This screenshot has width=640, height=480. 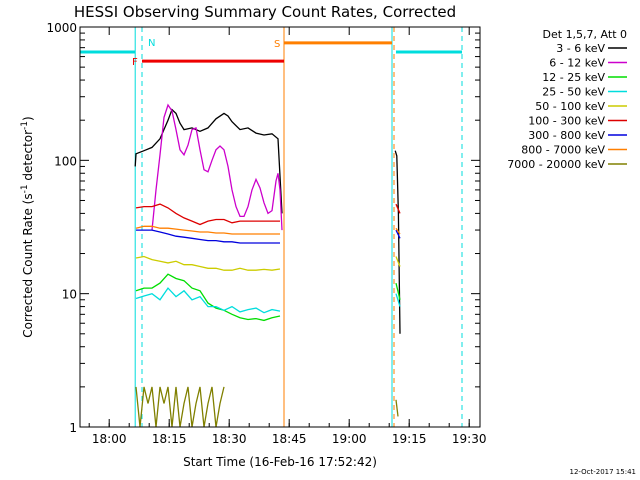 What do you see at coordinates (27, 226) in the screenshot?
I see `y-axis-label: Corrected Count Rate (s-1 detector-1)` at bounding box center [27, 226].